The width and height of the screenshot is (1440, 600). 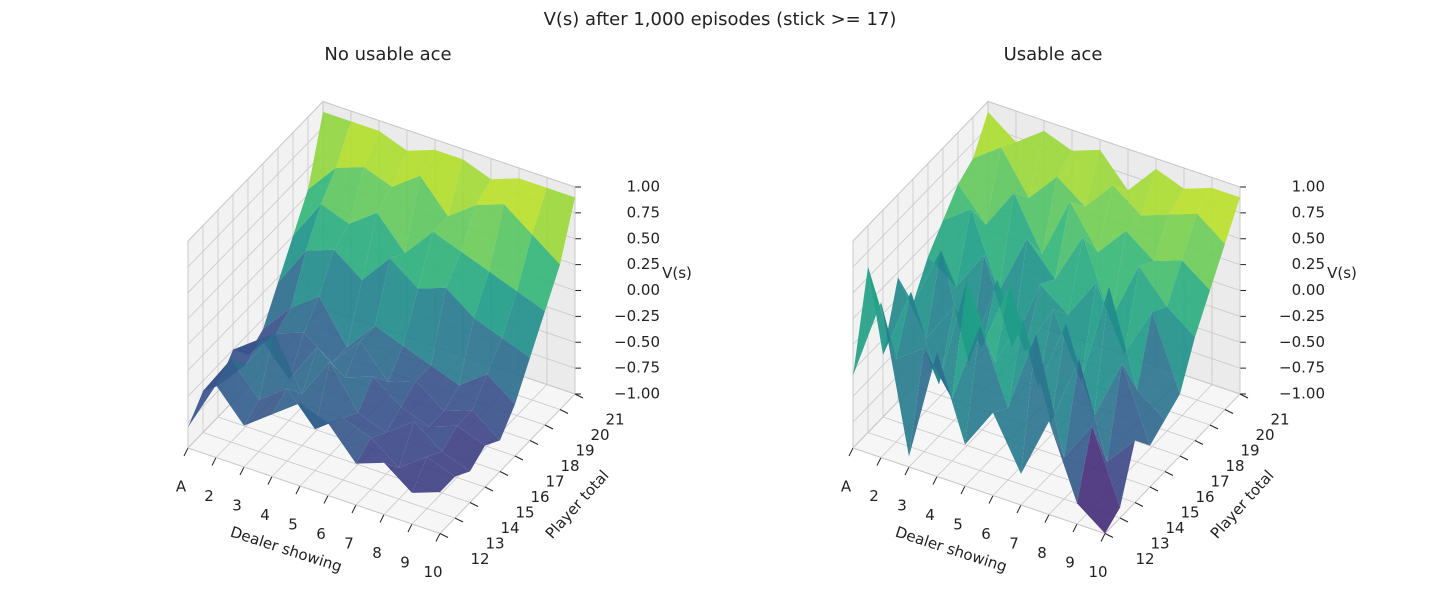 I want to click on grid-line, so click(x=314, y=387).